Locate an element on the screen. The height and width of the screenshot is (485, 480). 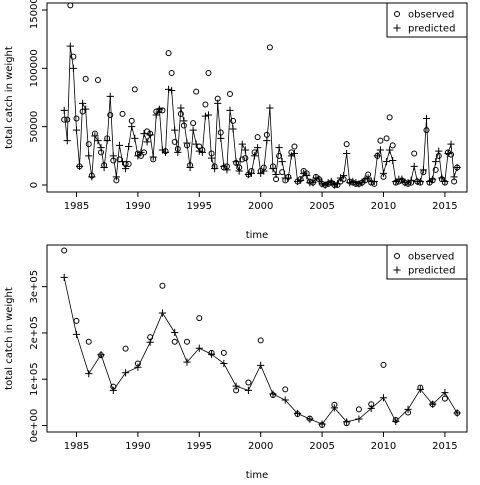
x-tick-label: 2010 is located at coordinates (383, 446).